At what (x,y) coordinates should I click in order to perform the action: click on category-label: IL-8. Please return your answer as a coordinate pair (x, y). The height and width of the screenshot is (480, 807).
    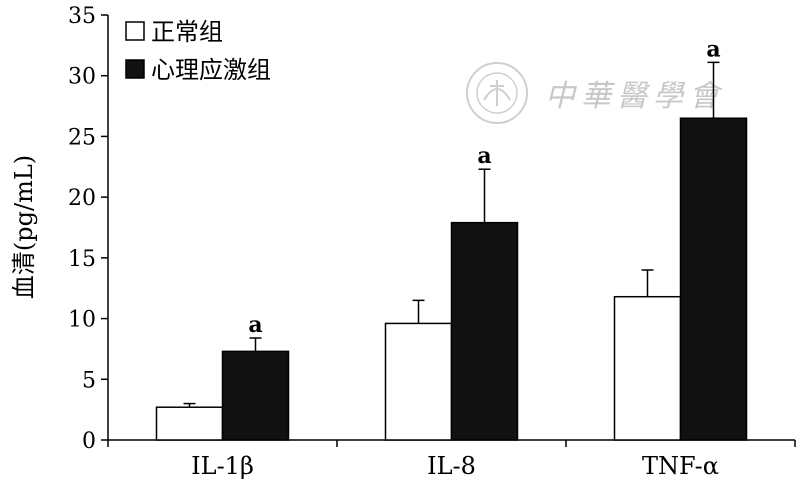
    Looking at the image, I should click on (451, 466).